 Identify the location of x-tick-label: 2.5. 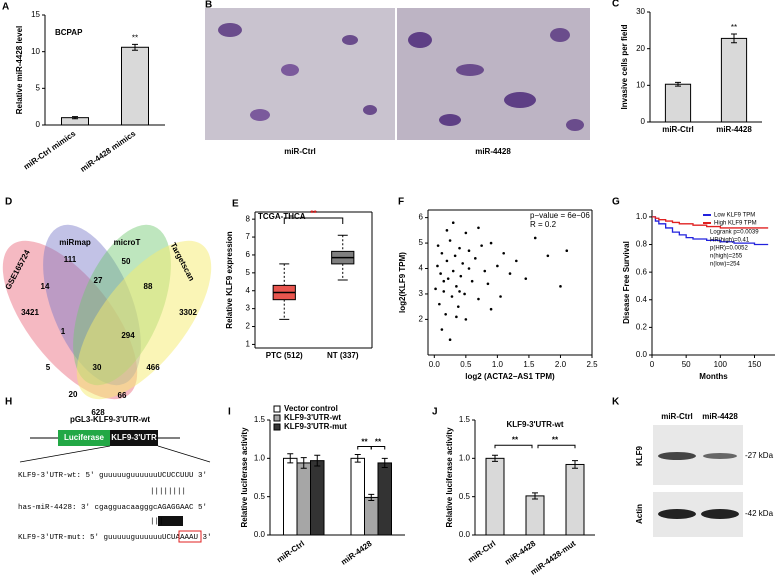
(592, 364).